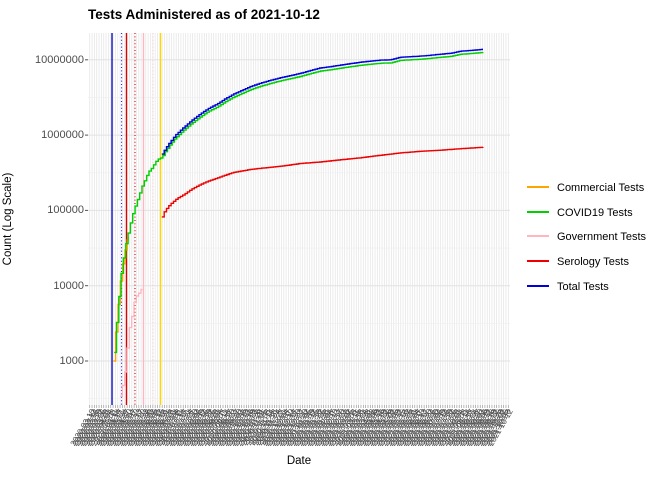 Image resolution: width=672 pixels, height=480 pixels. What do you see at coordinates (68, 285) in the screenshot?
I see `y-tick-label: 10000` at bounding box center [68, 285].